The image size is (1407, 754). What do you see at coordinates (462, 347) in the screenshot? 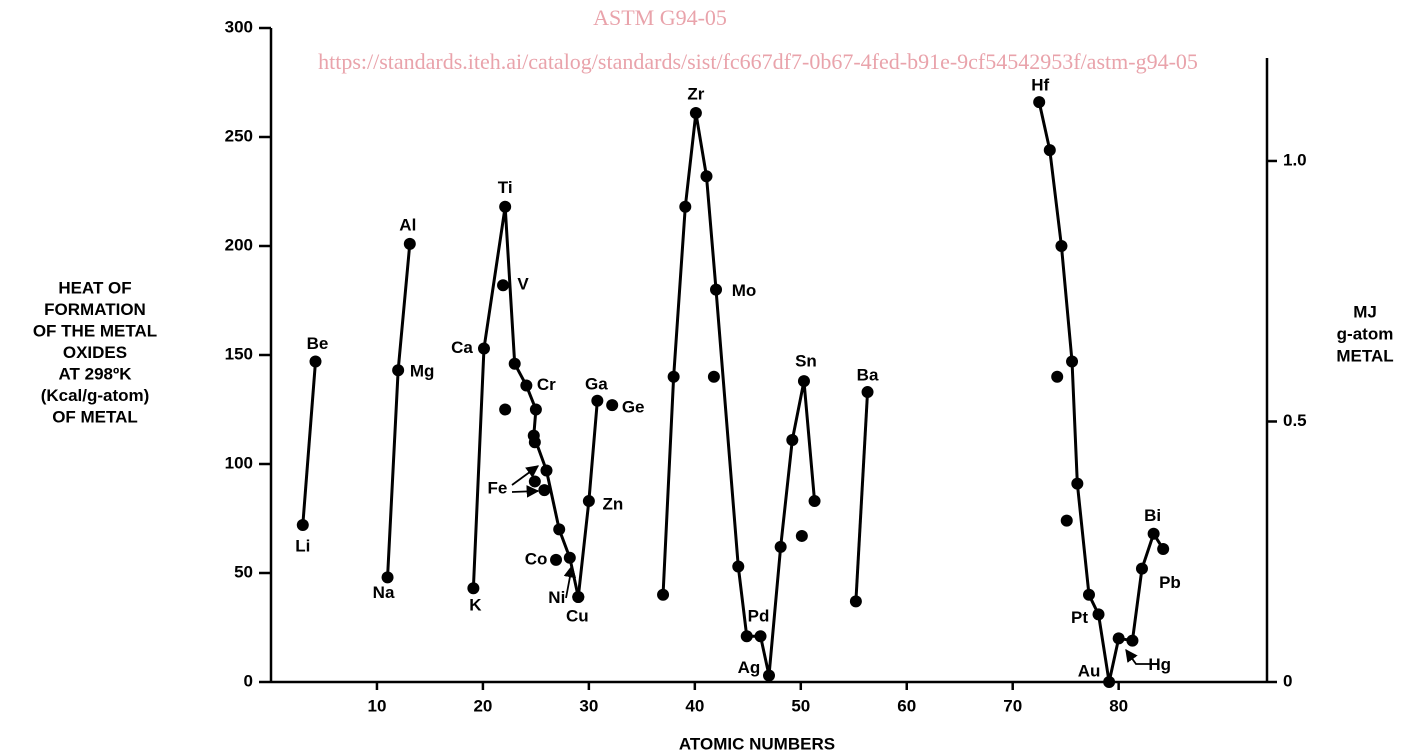
I see `point-label: Ca` at bounding box center [462, 347].